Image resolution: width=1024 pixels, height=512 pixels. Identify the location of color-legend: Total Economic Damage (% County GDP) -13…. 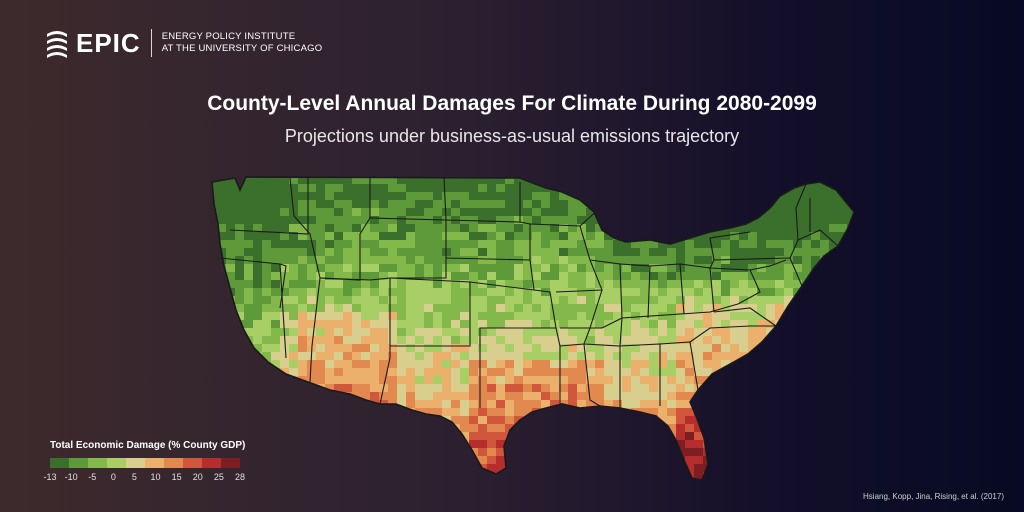
(156, 463).